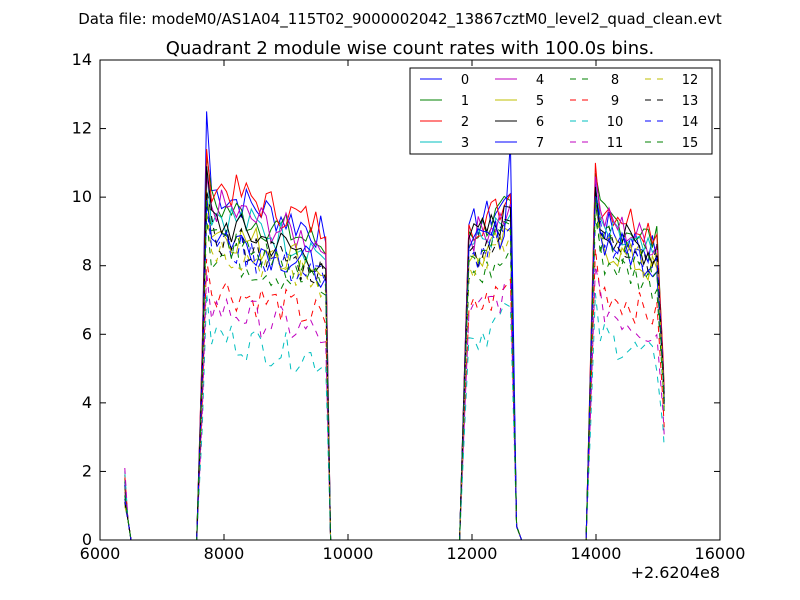 The width and height of the screenshot is (800, 600). Describe the element at coordinates (690, 143) in the screenshot. I see `legend-label-15: 15` at that location.